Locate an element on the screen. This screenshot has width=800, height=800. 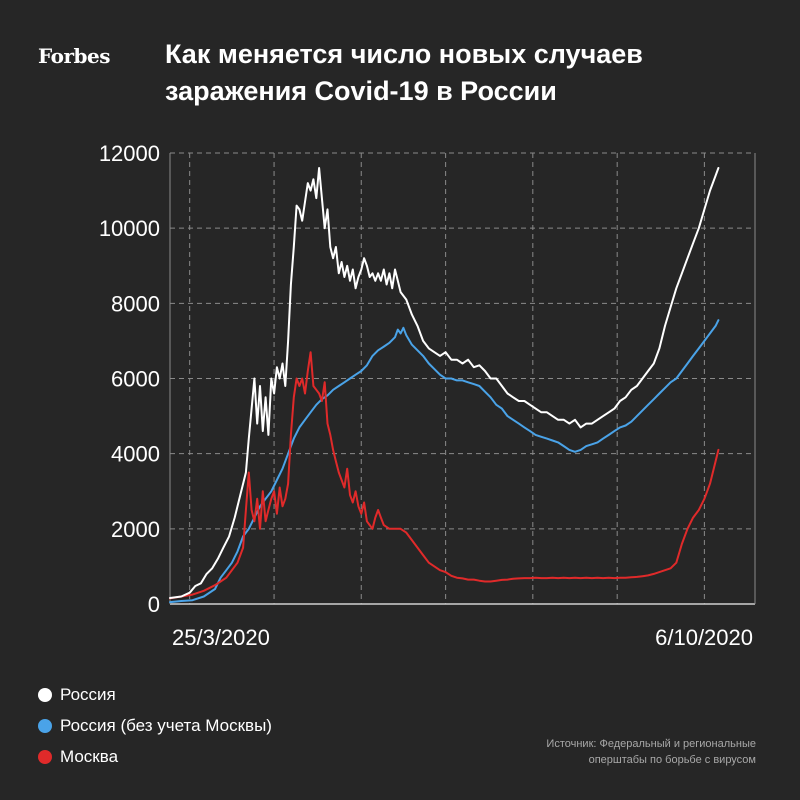
y-tick-label: 8000 is located at coordinates (135, 303).